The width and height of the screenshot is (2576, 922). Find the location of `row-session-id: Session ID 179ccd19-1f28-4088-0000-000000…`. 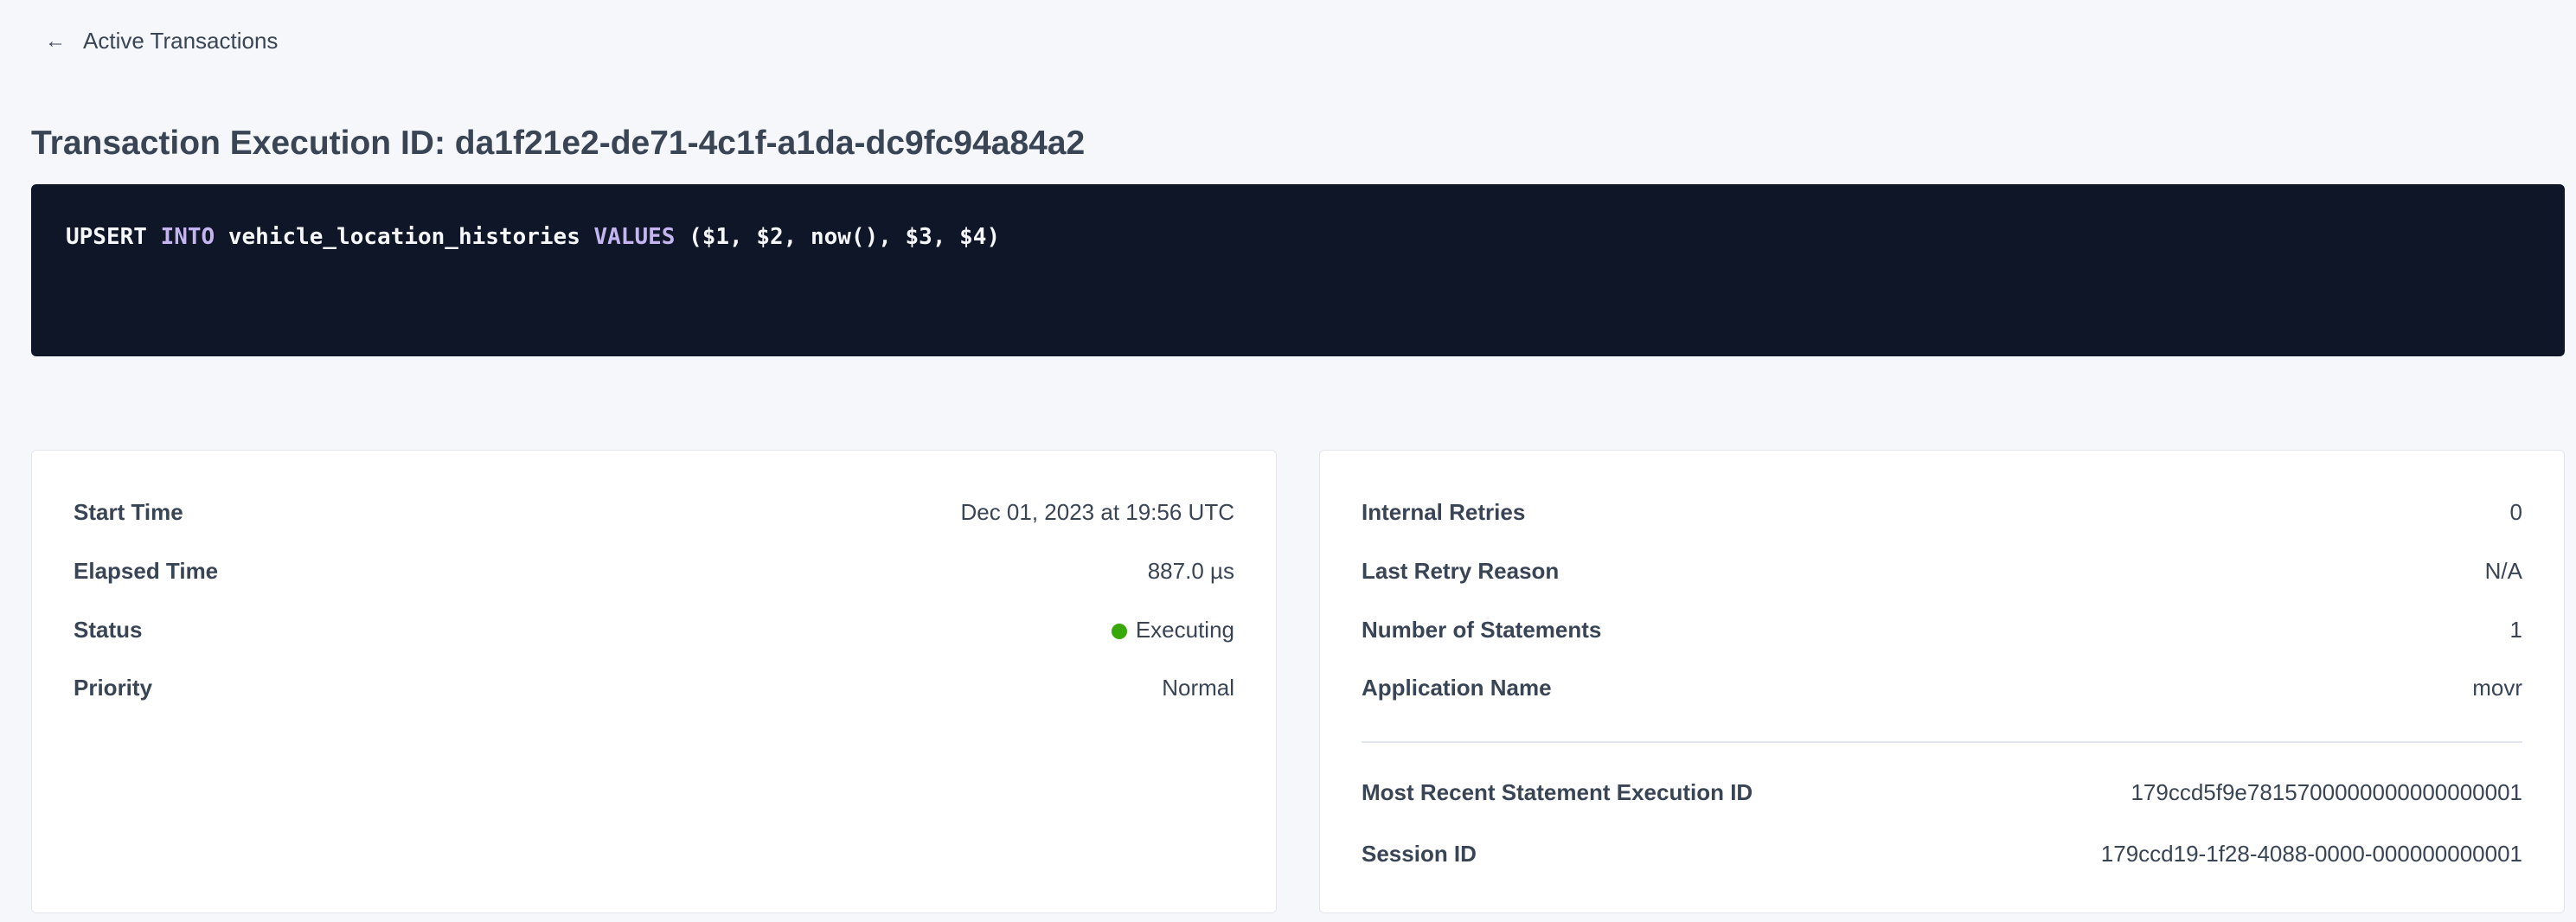

row-session-id: Session ID 179ccd19-1f28-4088-0000-000000… is located at coordinates (1942, 853).